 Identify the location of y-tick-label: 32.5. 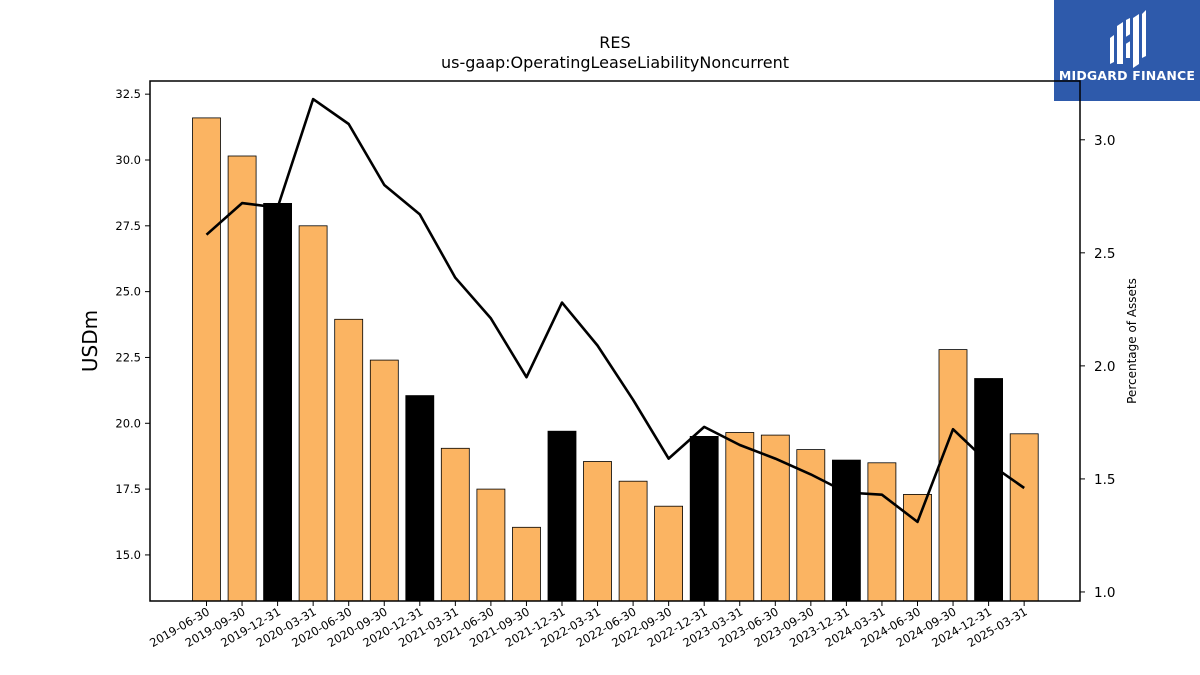
(128, 94).